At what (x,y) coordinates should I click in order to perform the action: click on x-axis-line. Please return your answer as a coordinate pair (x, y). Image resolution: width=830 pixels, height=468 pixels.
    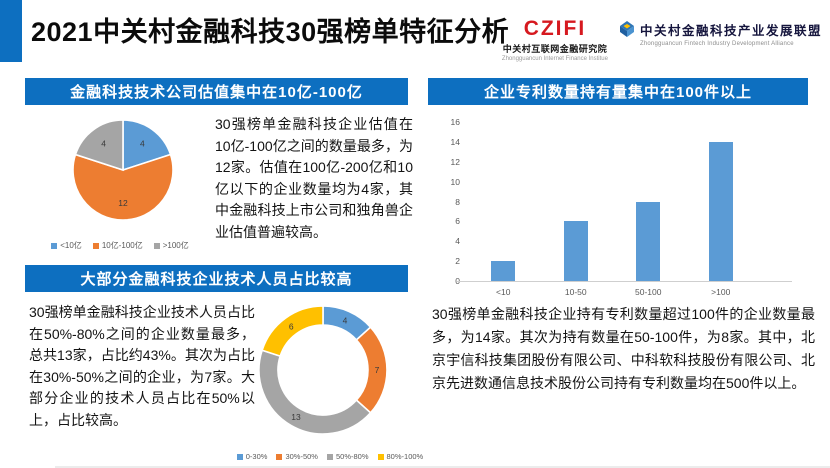
    Looking at the image, I should click on (624, 281).